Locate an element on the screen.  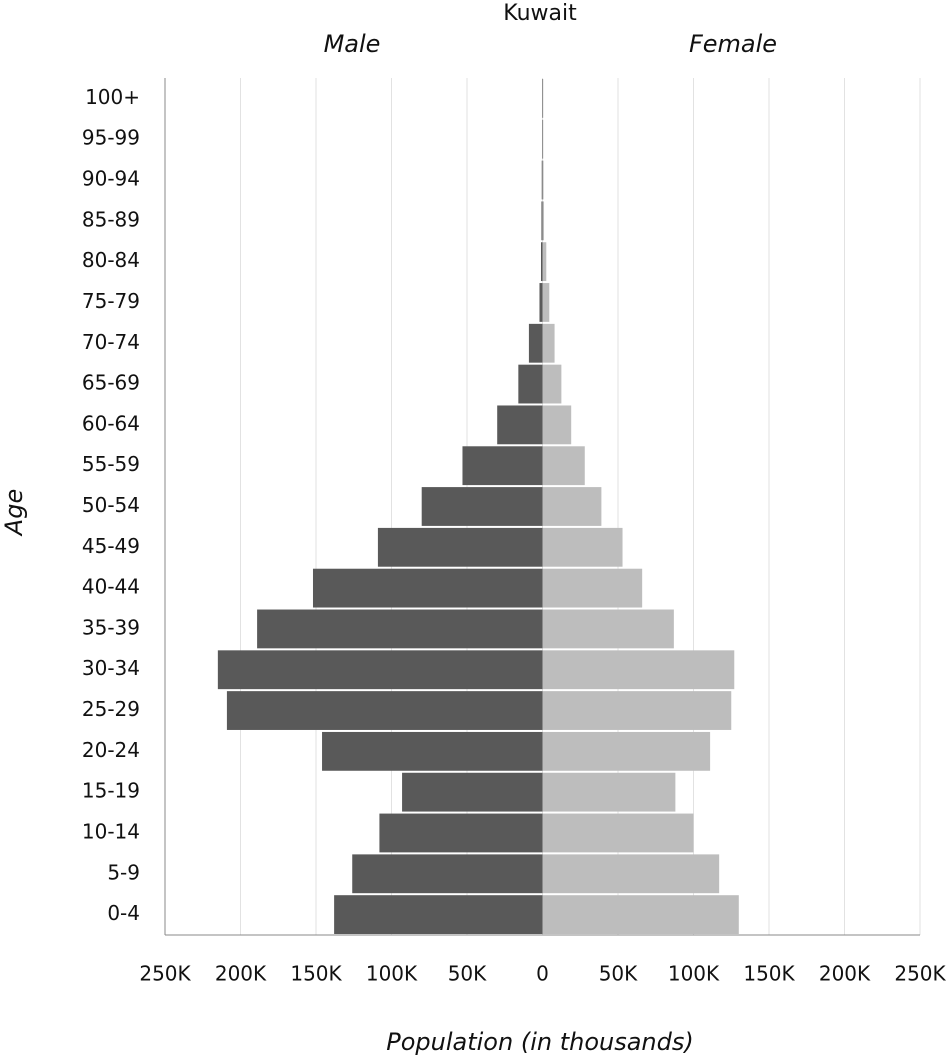
y-tick-label: 85-89 is located at coordinates (111, 219).